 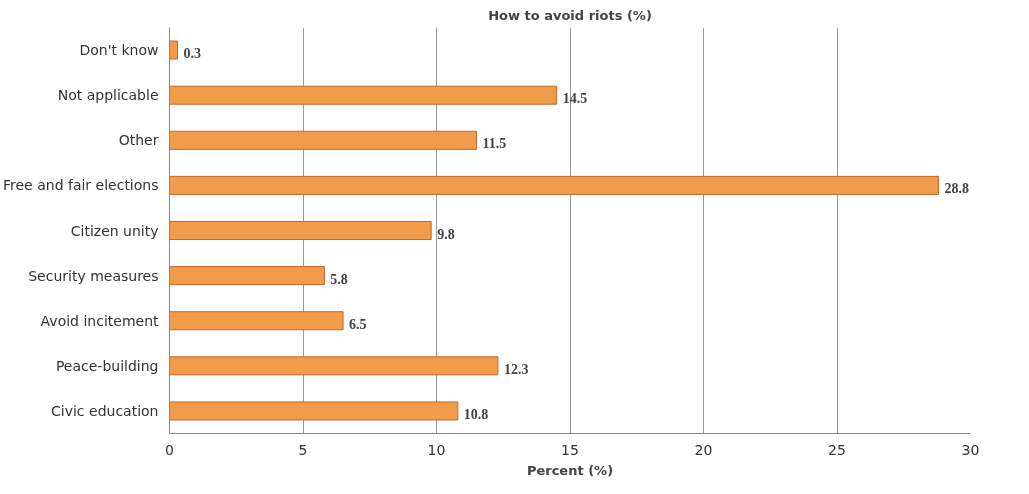 What do you see at coordinates (107, 365) in the screenshot?
I see `y-tick-label: Peace-building` at bounding box center [107, 365].